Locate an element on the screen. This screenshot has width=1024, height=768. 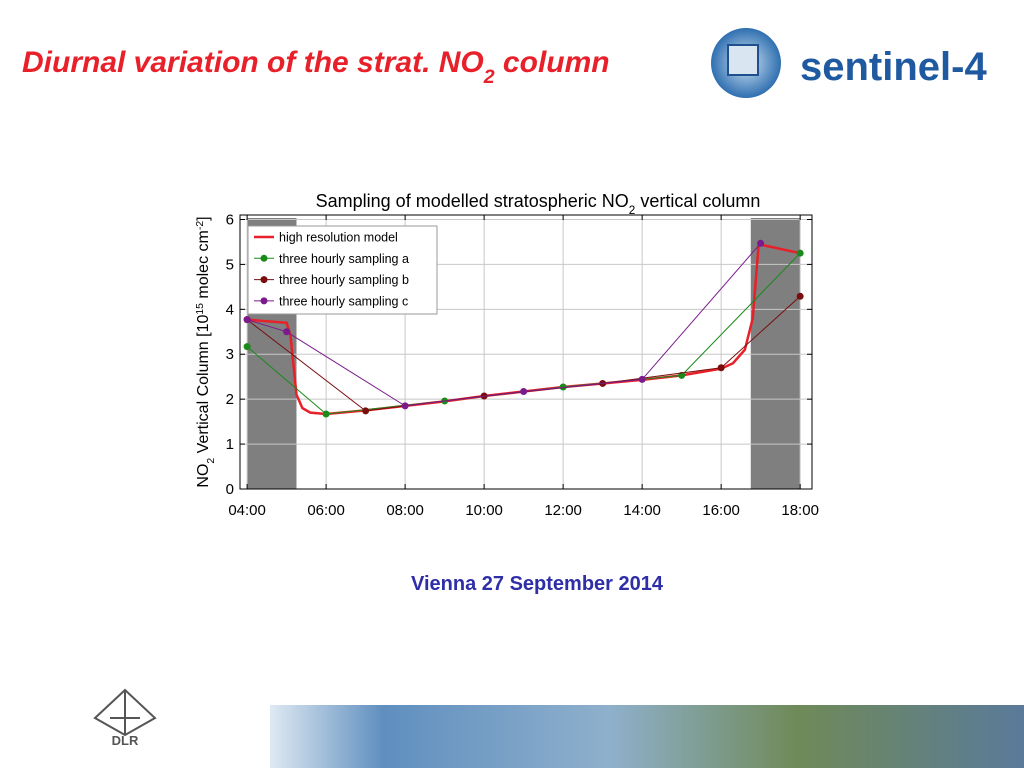
y-tick-label: 2 is located at coordinates (230, 399).